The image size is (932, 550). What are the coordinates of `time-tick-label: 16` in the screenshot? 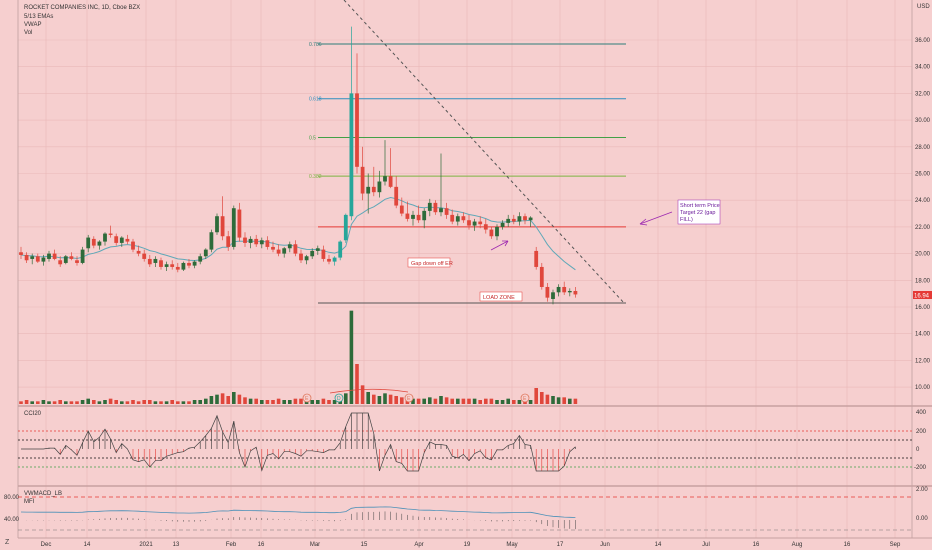 It's located at (847, 545).